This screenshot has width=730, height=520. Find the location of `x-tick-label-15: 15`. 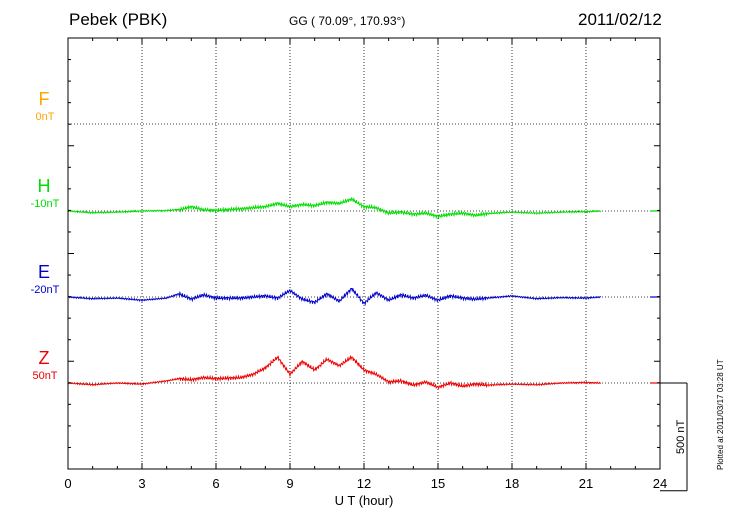

x-tick-label-15: 15 is located at coordinates (438, 483).